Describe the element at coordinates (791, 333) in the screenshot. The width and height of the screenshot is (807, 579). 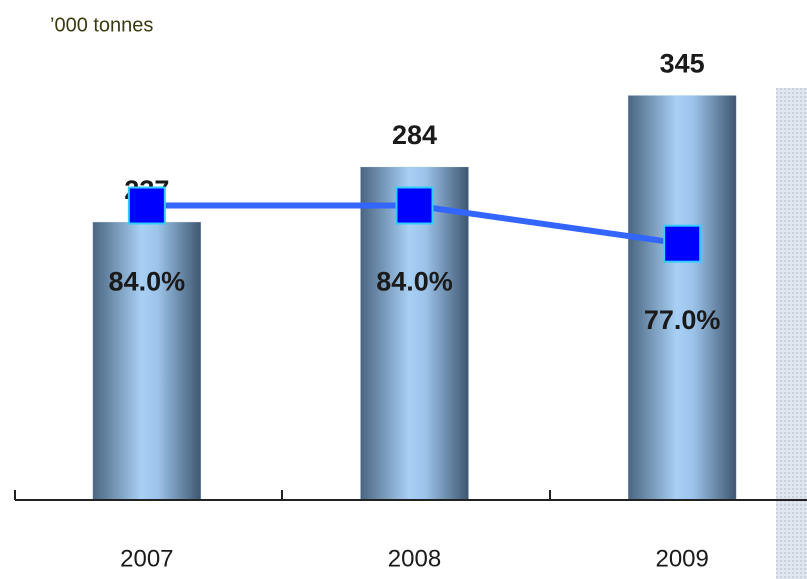
I see `side-panel` at that location.